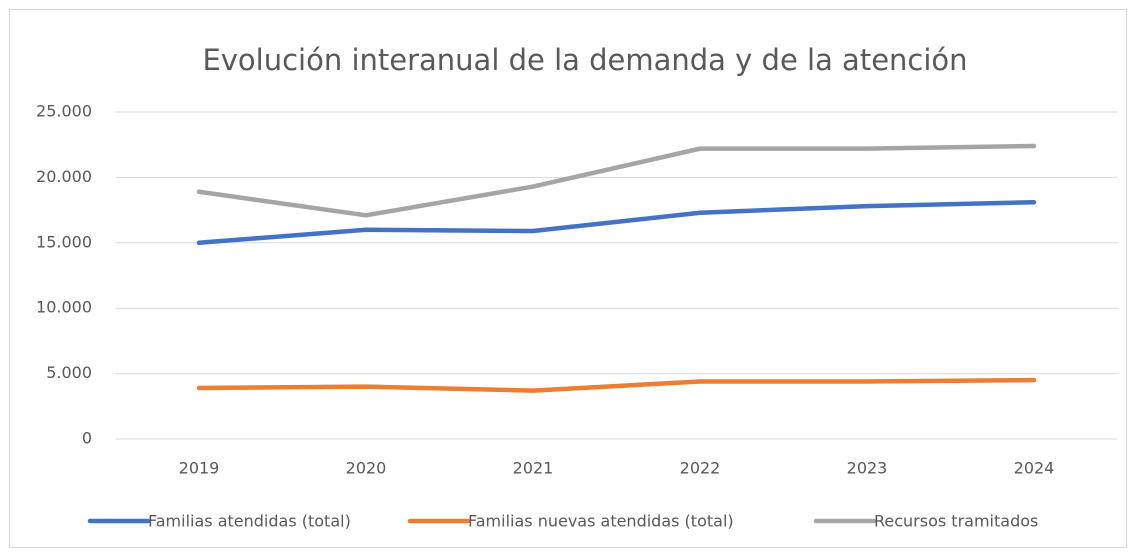  Describe the element at coordinates (64, 307) in the screenshot. I see `y-tick-label: 10.000` at that location.